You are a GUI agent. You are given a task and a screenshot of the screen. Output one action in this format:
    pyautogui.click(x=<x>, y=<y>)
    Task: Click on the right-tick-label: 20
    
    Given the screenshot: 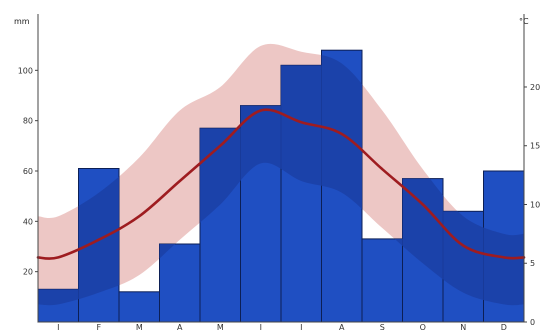 What is the action you would take?
    pyautogui.click(x=535, y=87)
    